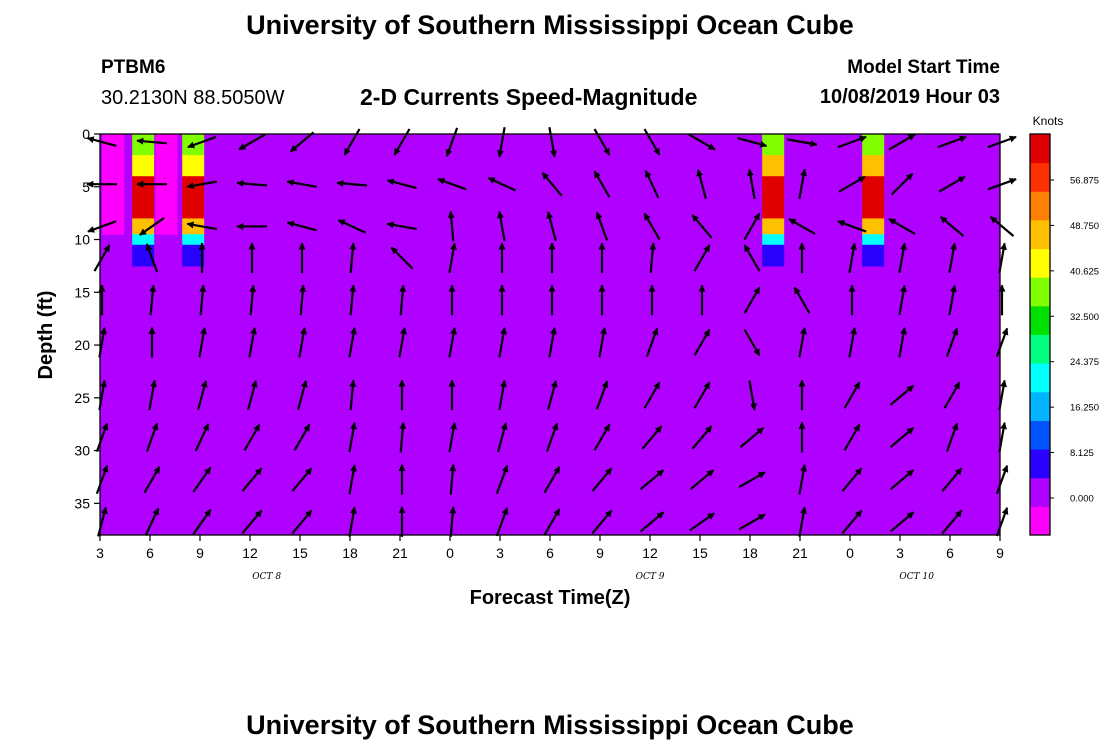 The width and height of the screenshot is (1100, 750). What do you see at coordinates (800, 553) in the screenshot?
I see `x-tick-label: 21` at bounding box center [800, 553].